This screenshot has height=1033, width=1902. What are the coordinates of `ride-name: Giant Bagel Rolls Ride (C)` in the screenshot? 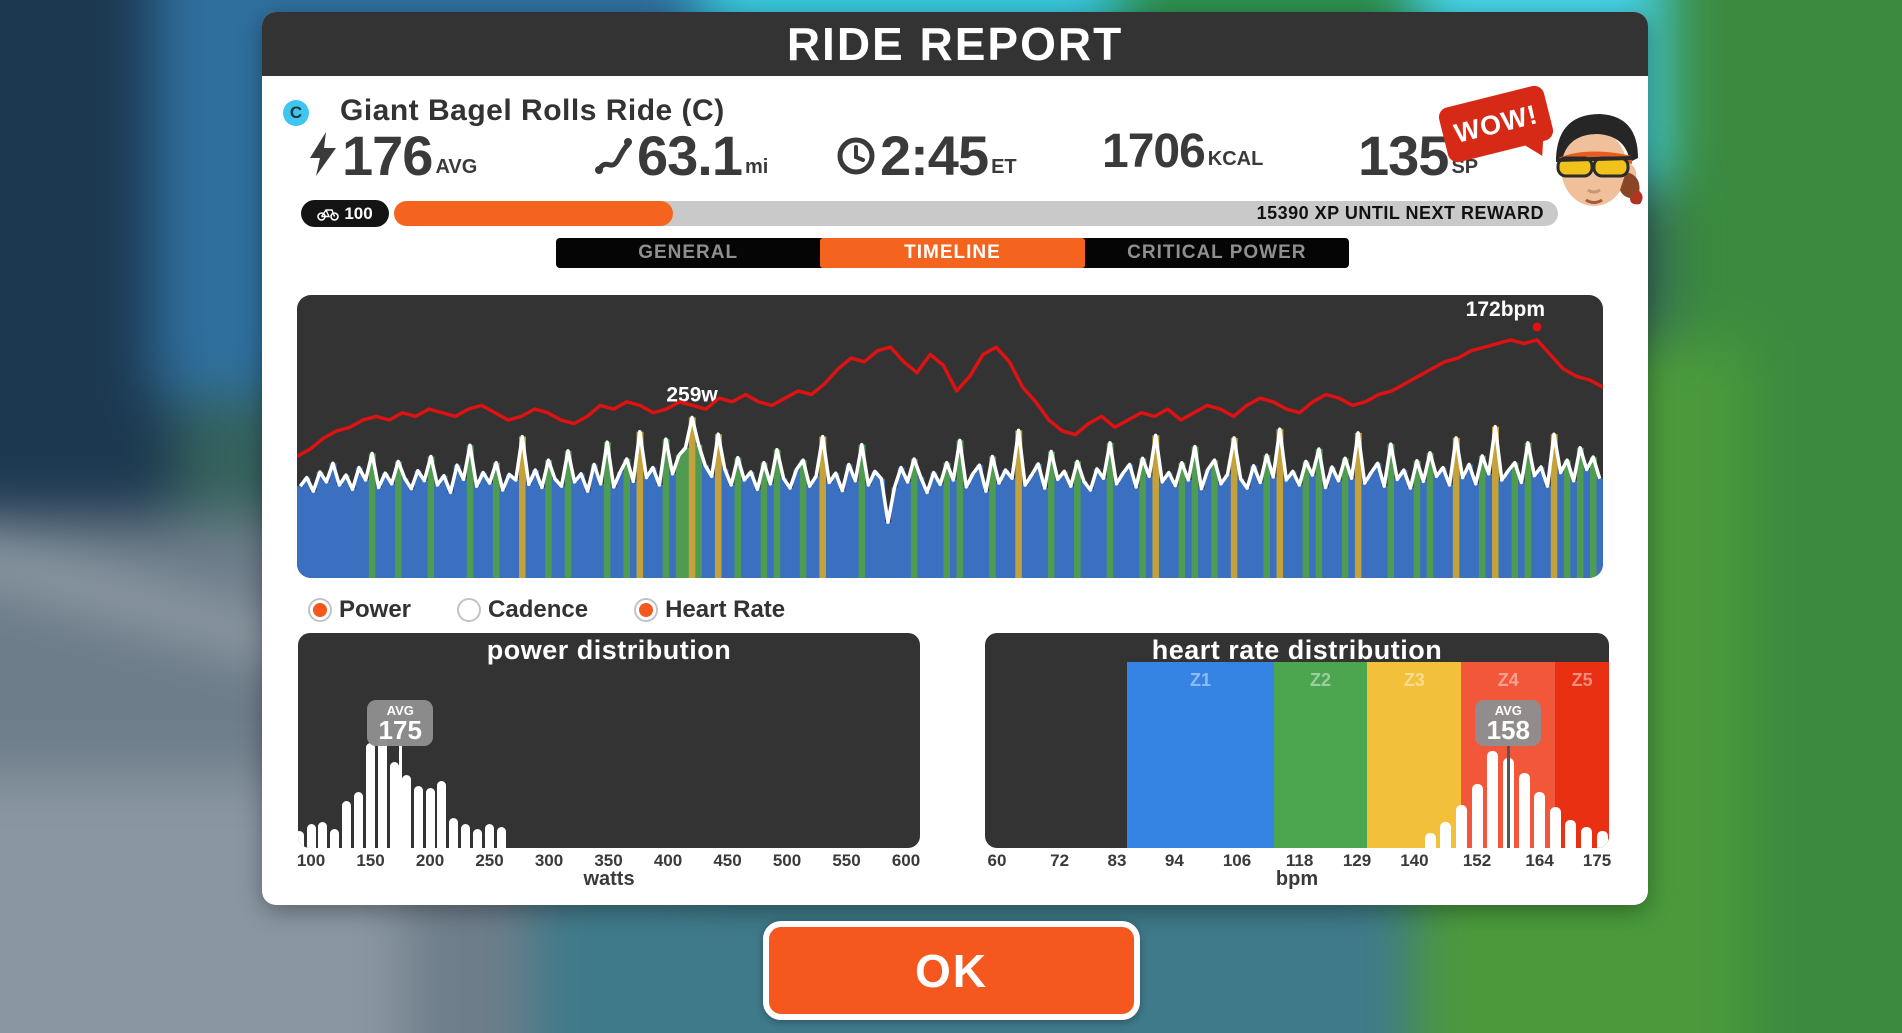 It's located at (532, 110).